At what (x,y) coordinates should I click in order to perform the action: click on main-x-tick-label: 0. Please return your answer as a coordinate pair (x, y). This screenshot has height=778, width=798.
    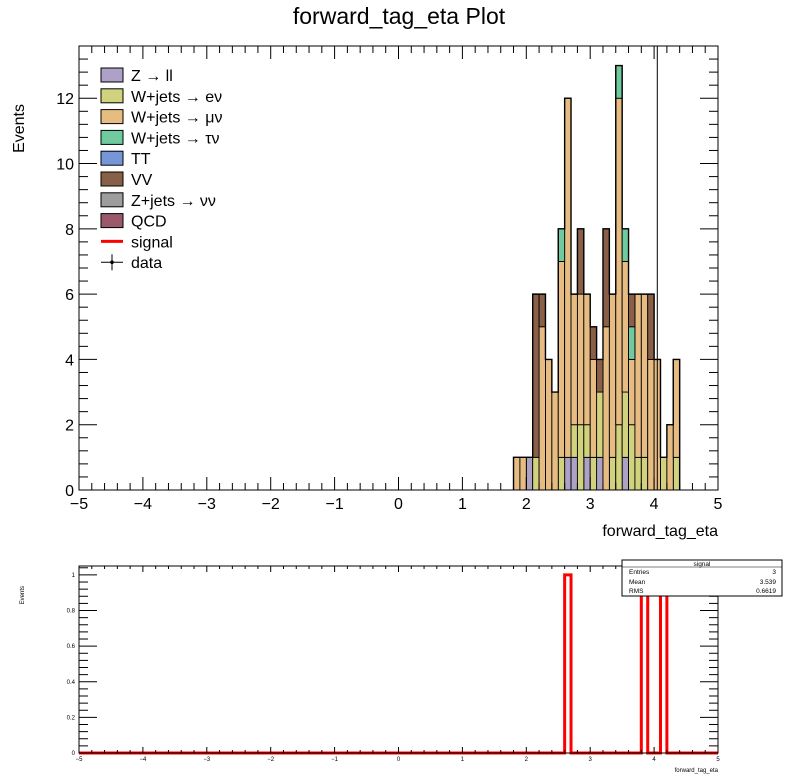
    Looking at the image, I should click on (398, 504).